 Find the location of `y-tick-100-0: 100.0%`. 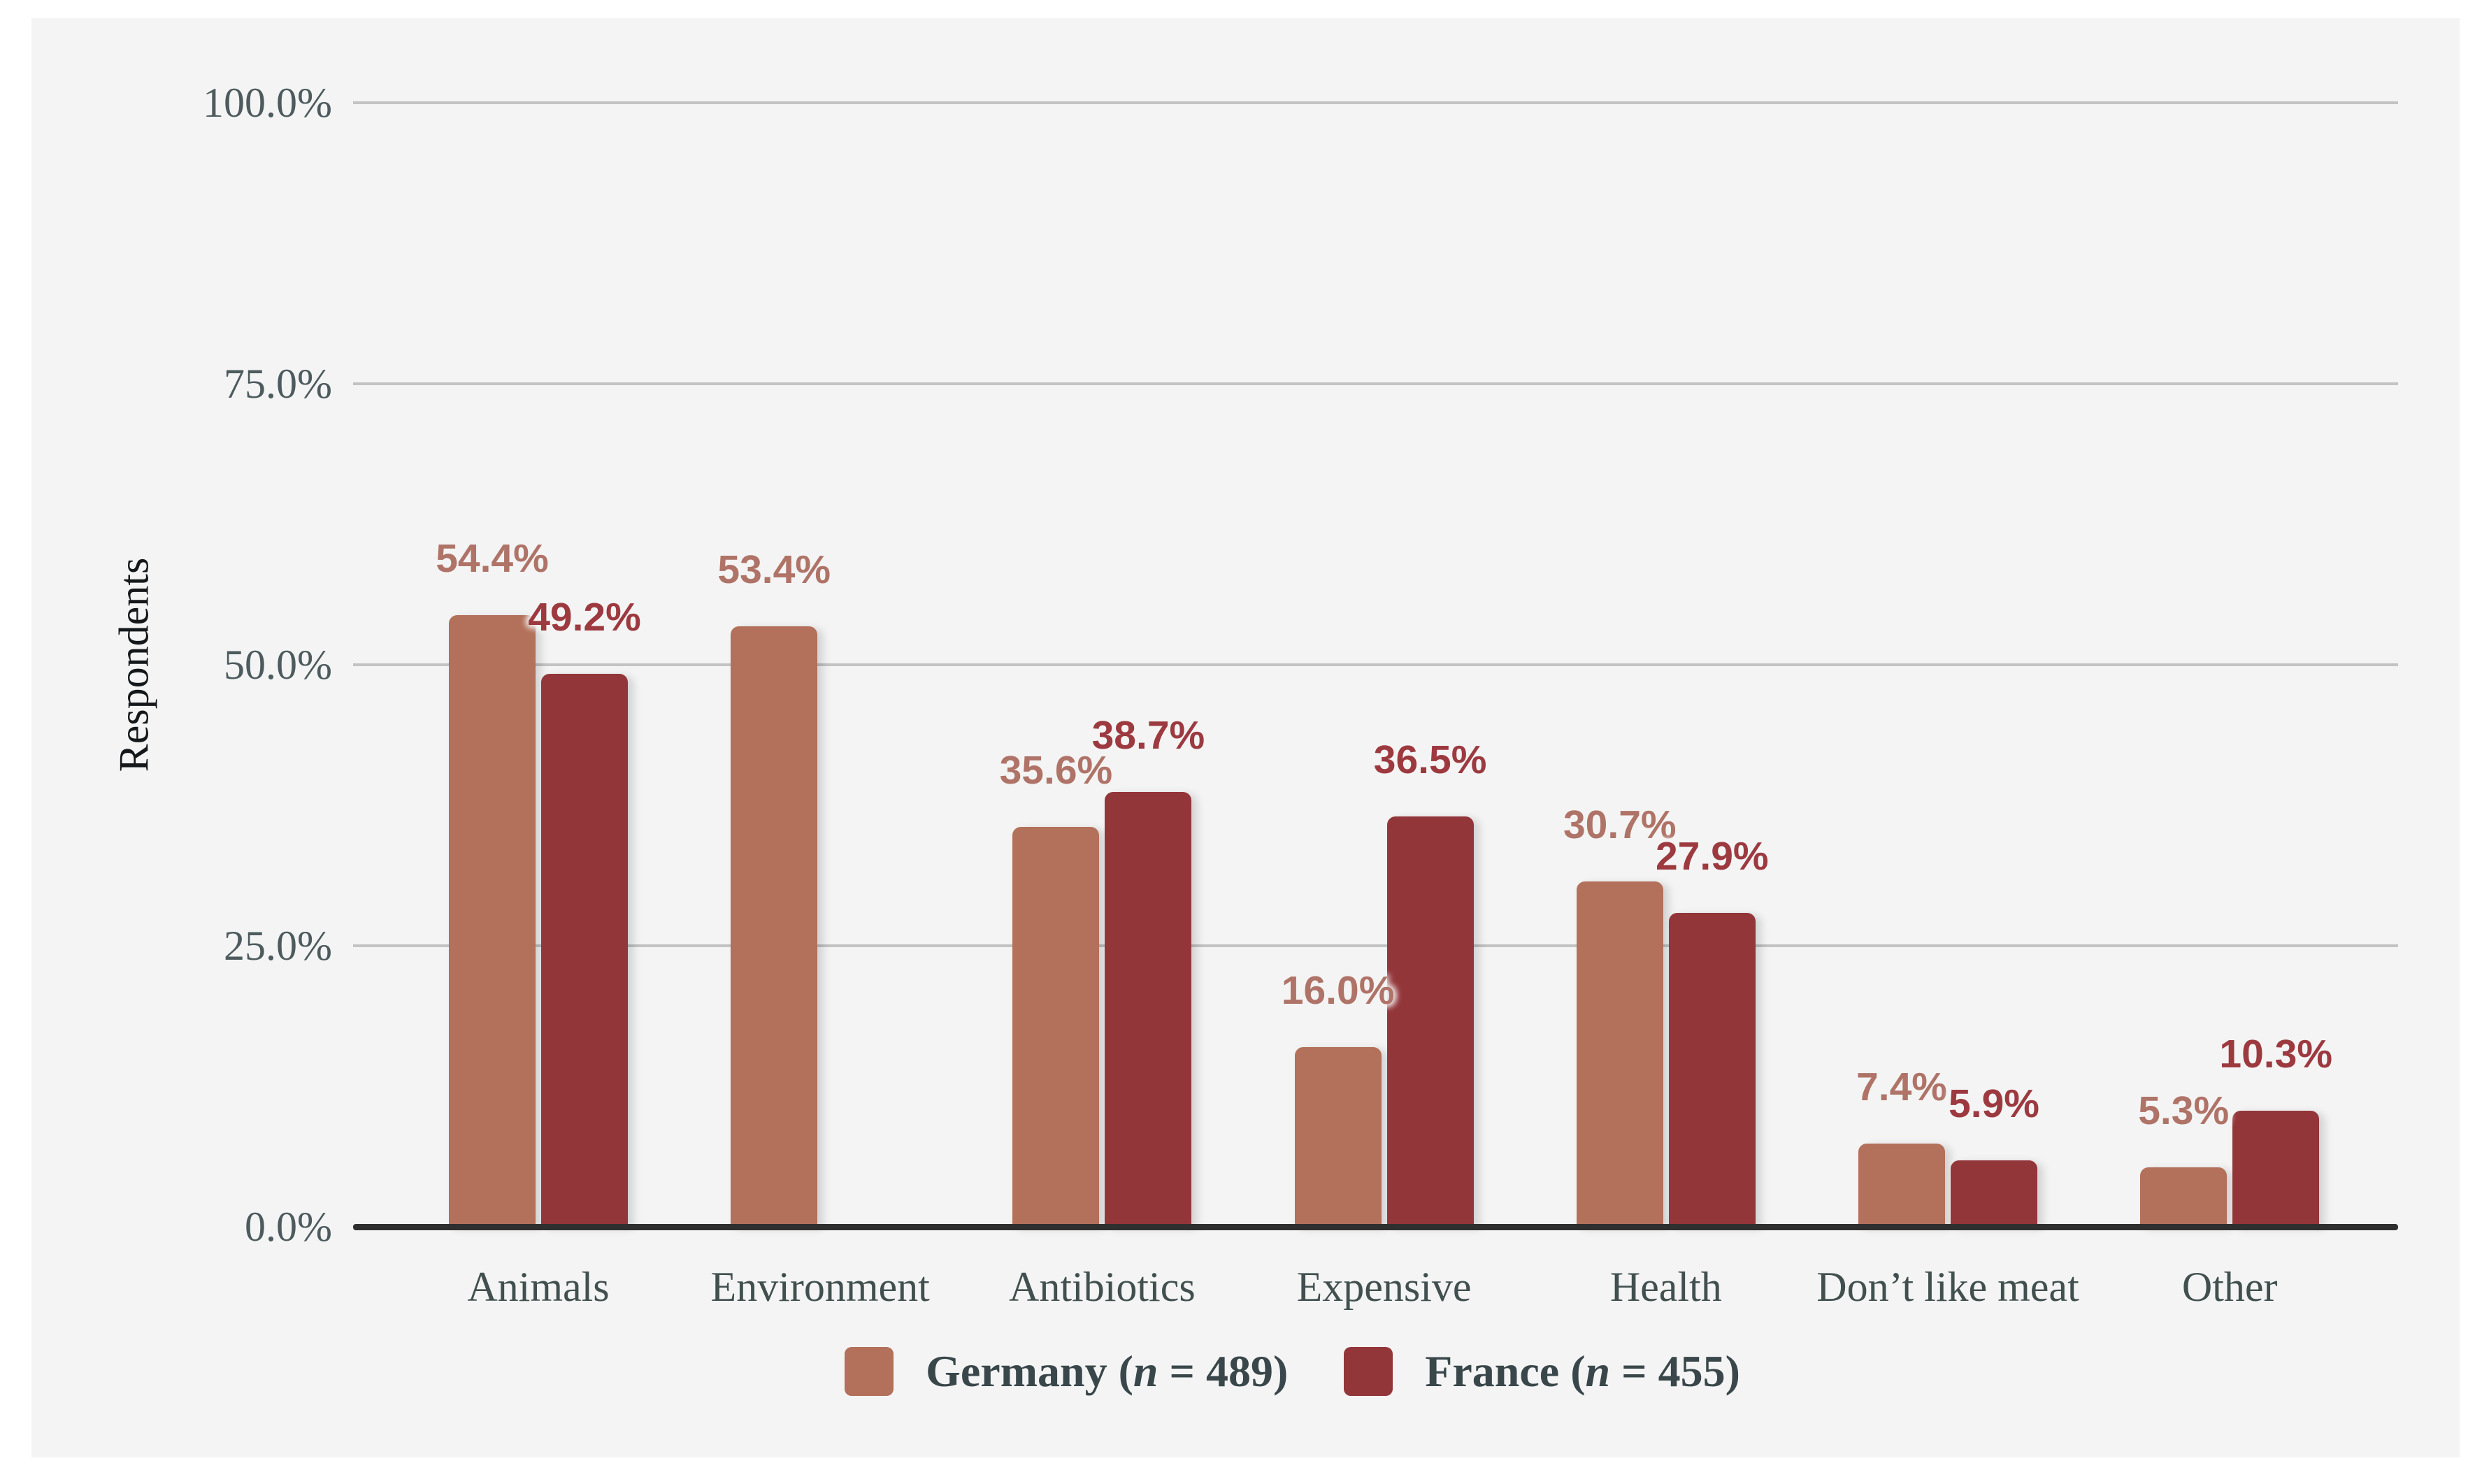

y-tick-100-0: 100.0% is located at coordinates (267, 103).